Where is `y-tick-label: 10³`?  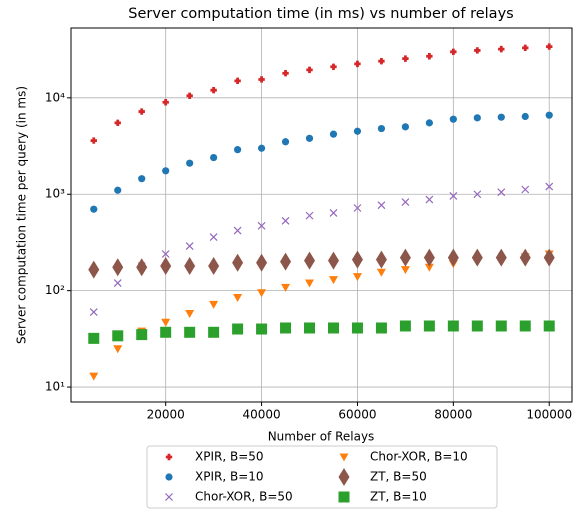 y-tick-label: 10³ is located at coordinates (55, 194).